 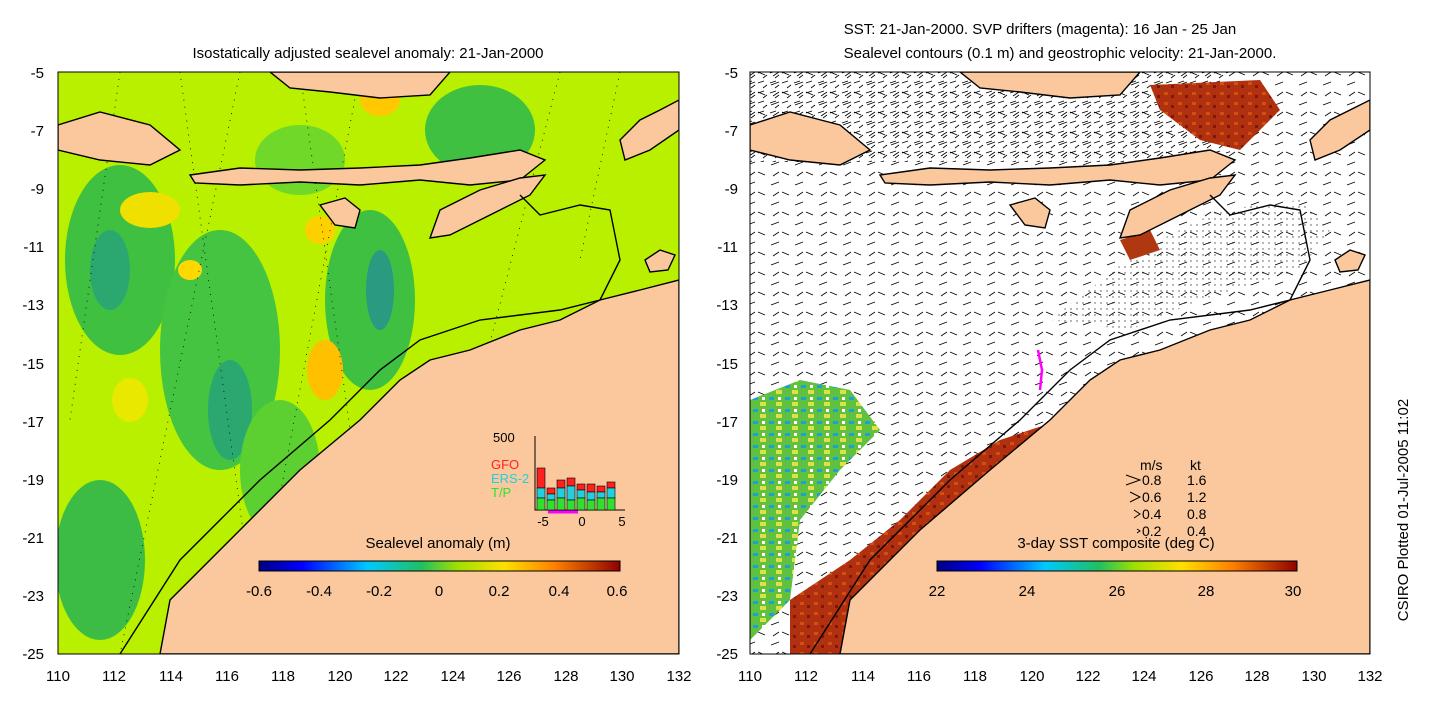 What do you see at coordinates (1027, 591) in the screenshot?
I see `sst-colorbar-tick: 24` at bounding box center [1027, 591].